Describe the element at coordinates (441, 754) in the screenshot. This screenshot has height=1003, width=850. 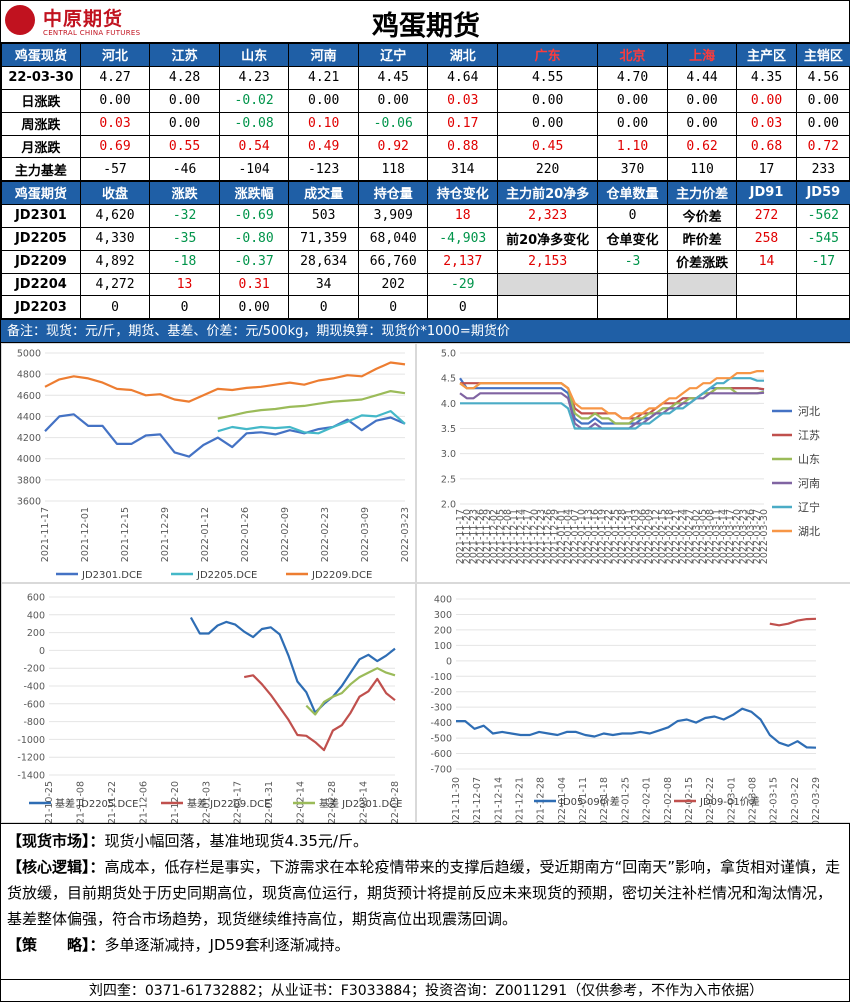
I see `y-tick-label: -600` at that location.